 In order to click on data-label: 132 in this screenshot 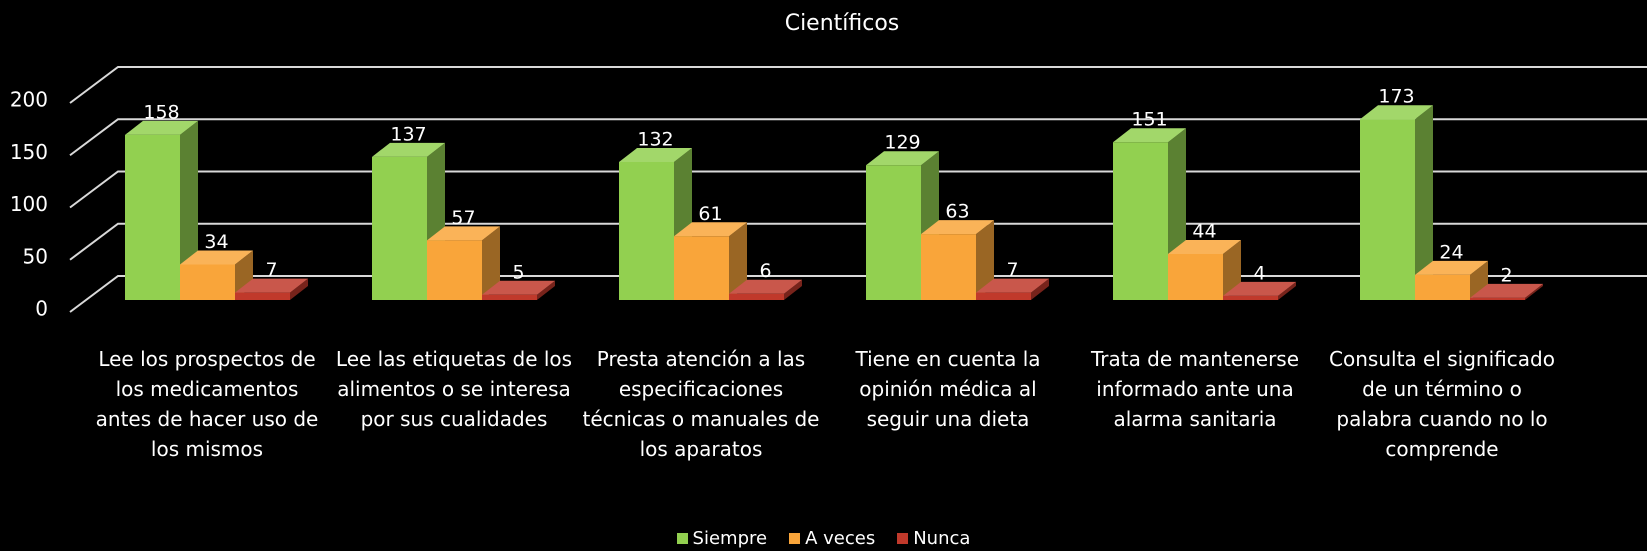, I will do `click(655, 140)`.